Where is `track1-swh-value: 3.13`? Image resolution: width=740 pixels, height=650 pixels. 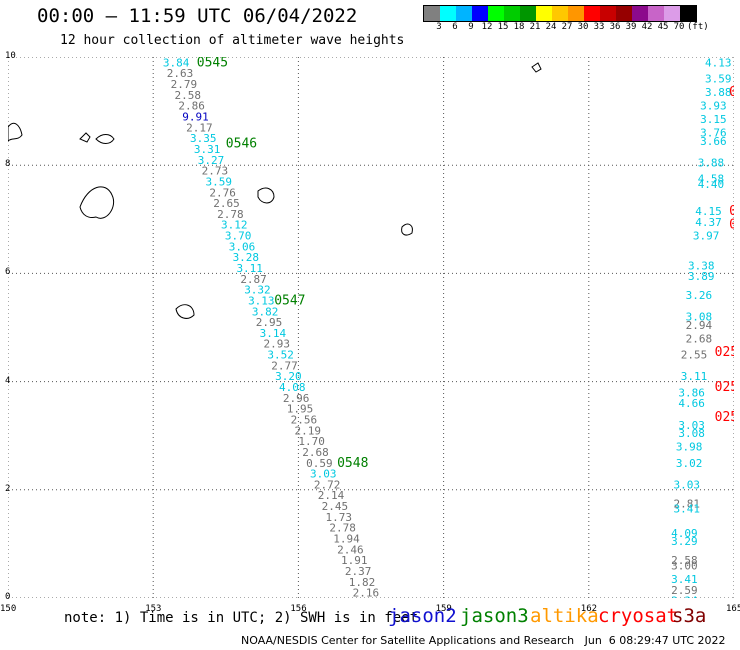
track1-swh-value: 3.13 is located at coordinates (261, 300).